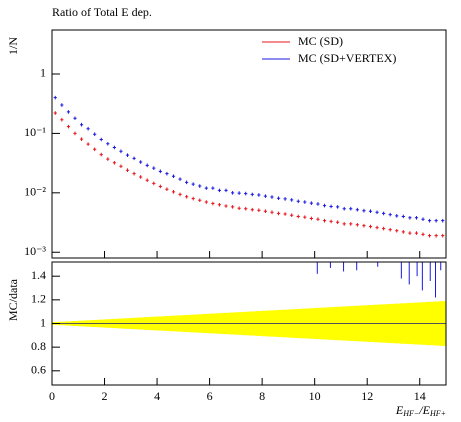 The image size is (461, 422). What do you see at coordinates (35, 132) in the screenshot?
I see `y-tick-label: 10⁻¹` at bounding box center [35, 132].